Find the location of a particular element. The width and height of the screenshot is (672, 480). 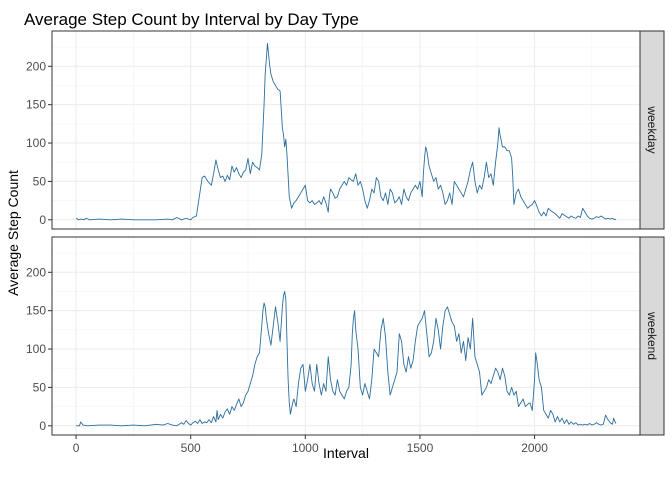

x-tick-label: 0 is located at coordinates (76, 448).